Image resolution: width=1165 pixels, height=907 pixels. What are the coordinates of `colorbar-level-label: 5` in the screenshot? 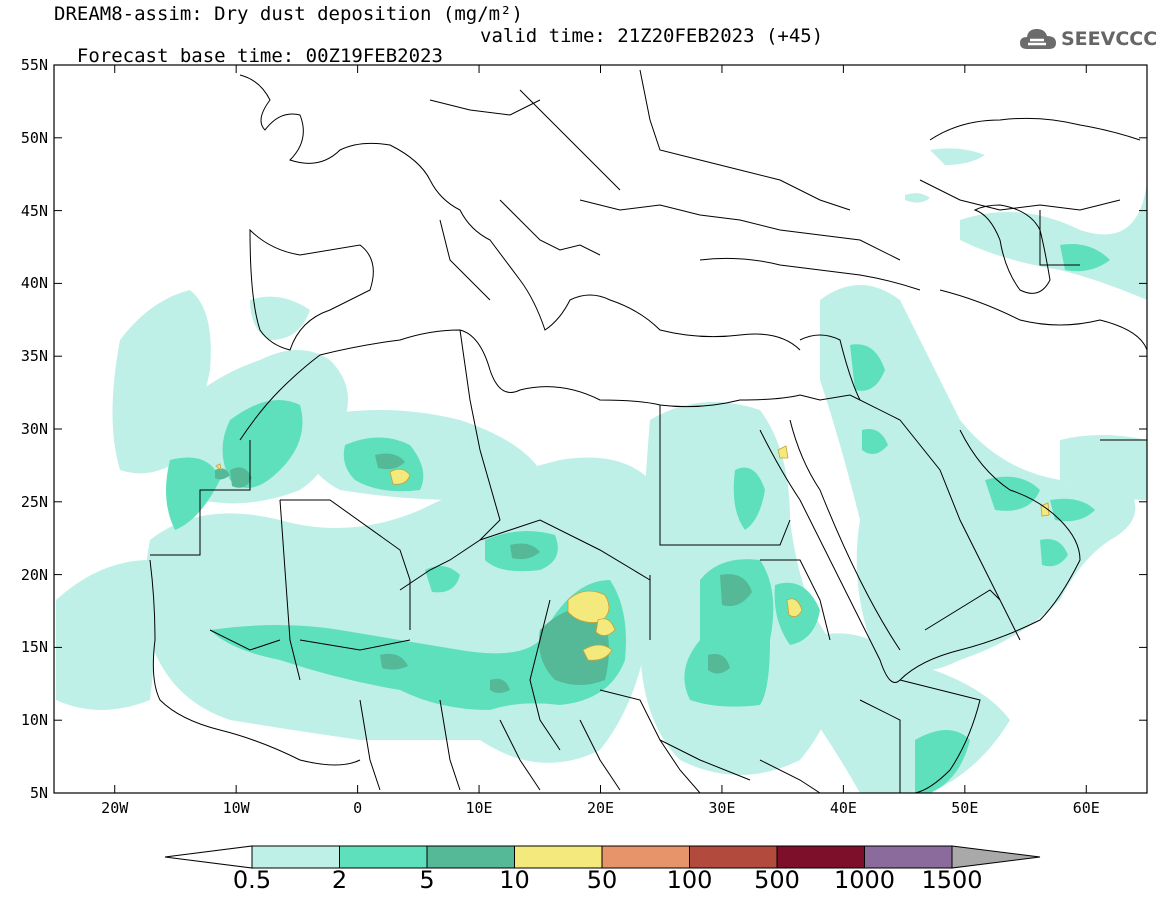 It's located at (427, 880).